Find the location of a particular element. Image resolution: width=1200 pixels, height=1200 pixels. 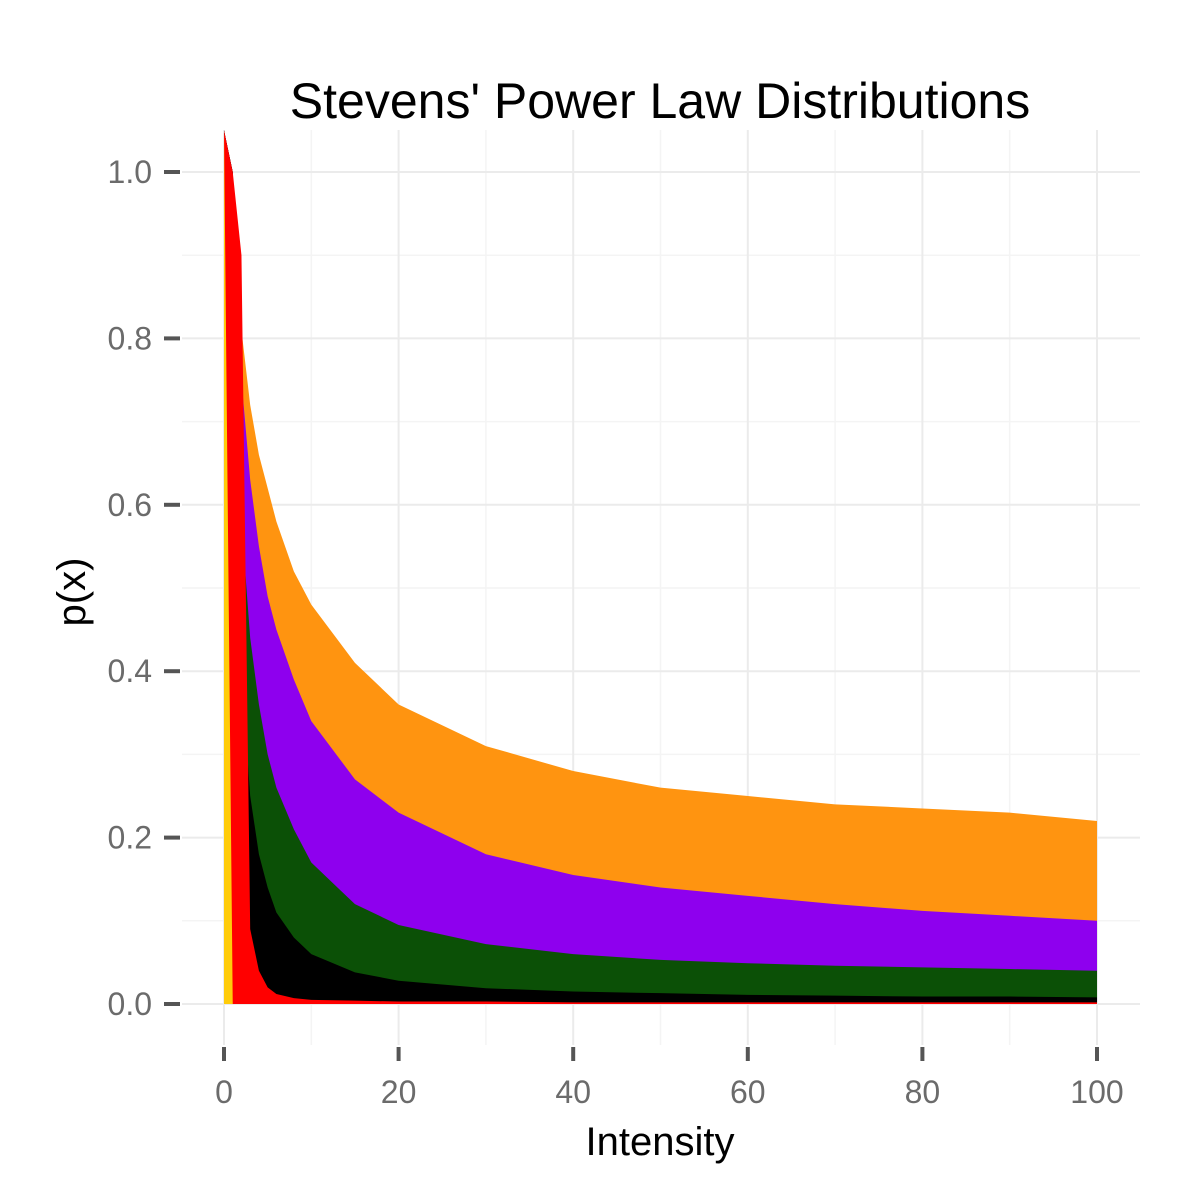

y-tick-label: 0.6 is located at coordinates (130, 505).